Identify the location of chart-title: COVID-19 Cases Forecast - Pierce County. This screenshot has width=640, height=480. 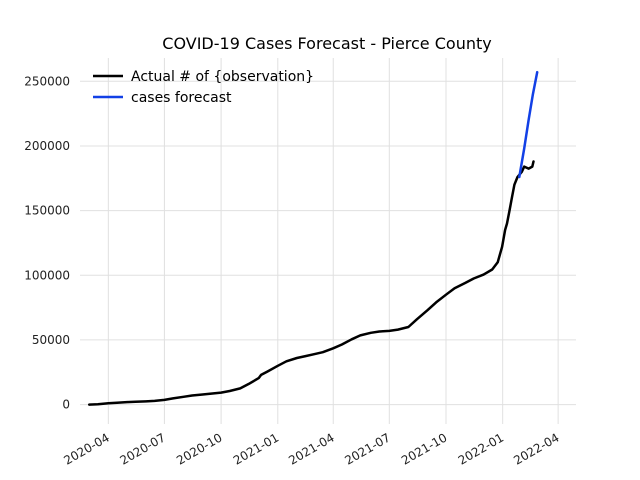
(326, 43).